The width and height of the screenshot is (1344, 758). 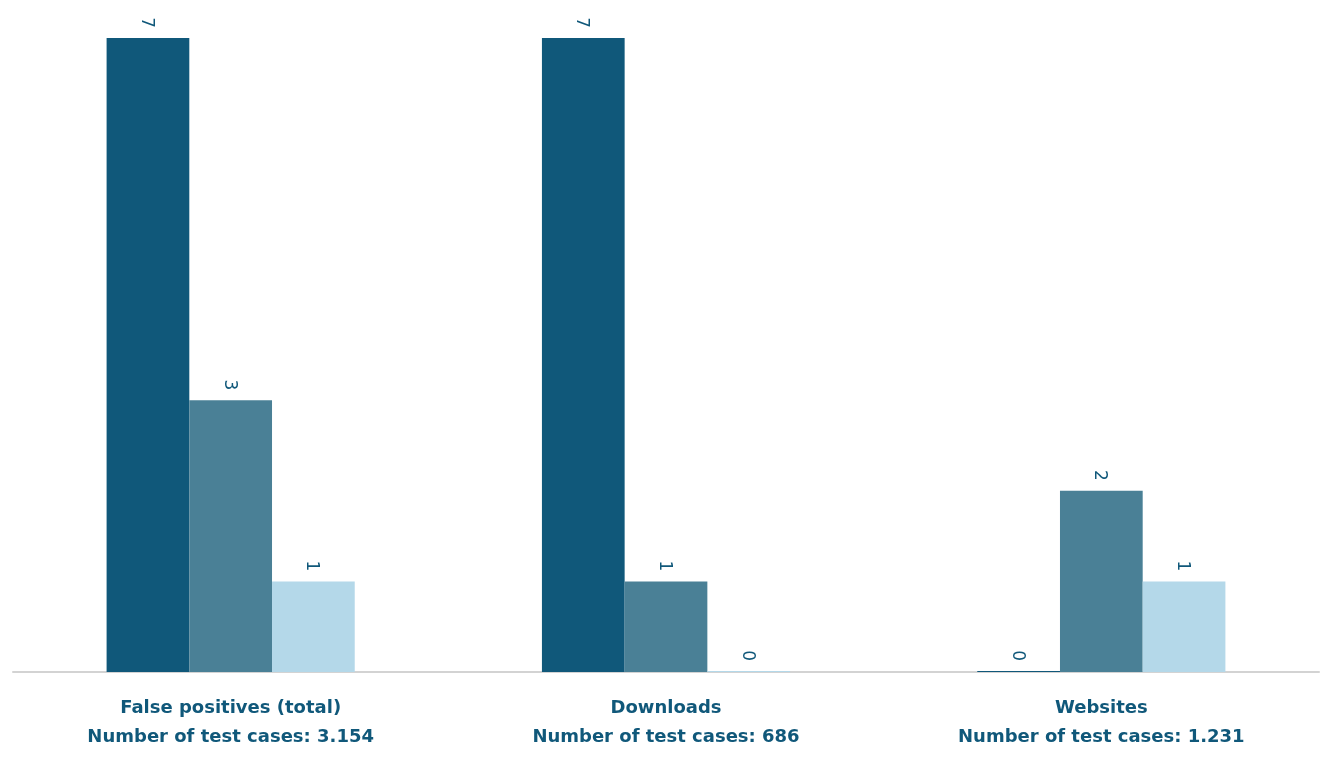 I want to click on data-label: 2, so click(x=1101, y=475).